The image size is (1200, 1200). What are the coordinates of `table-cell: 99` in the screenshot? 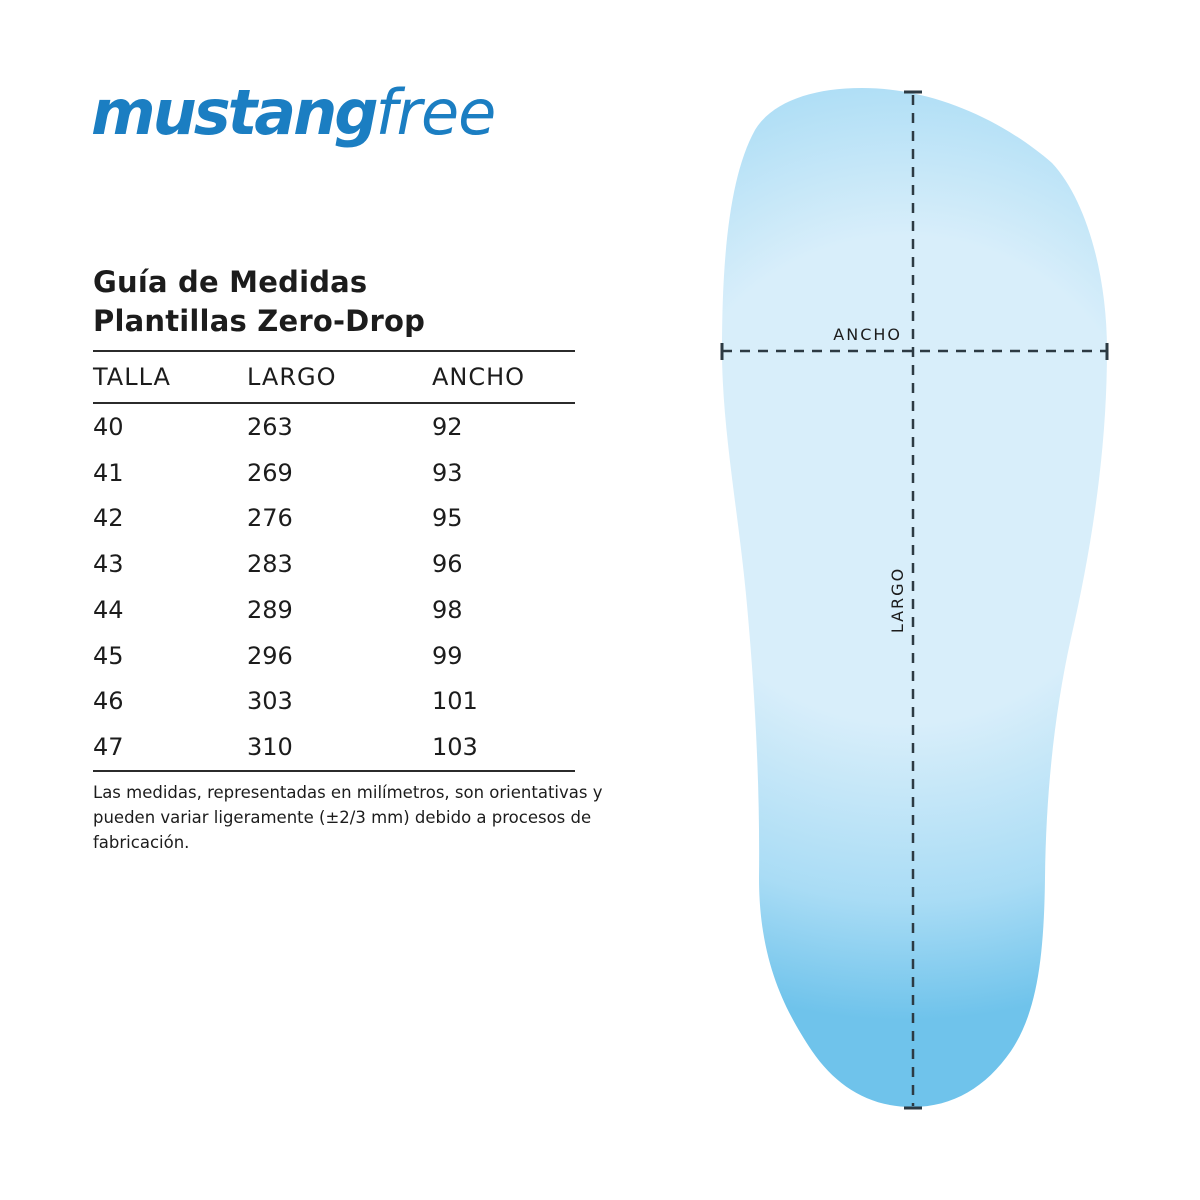 It's located at (447, 655).